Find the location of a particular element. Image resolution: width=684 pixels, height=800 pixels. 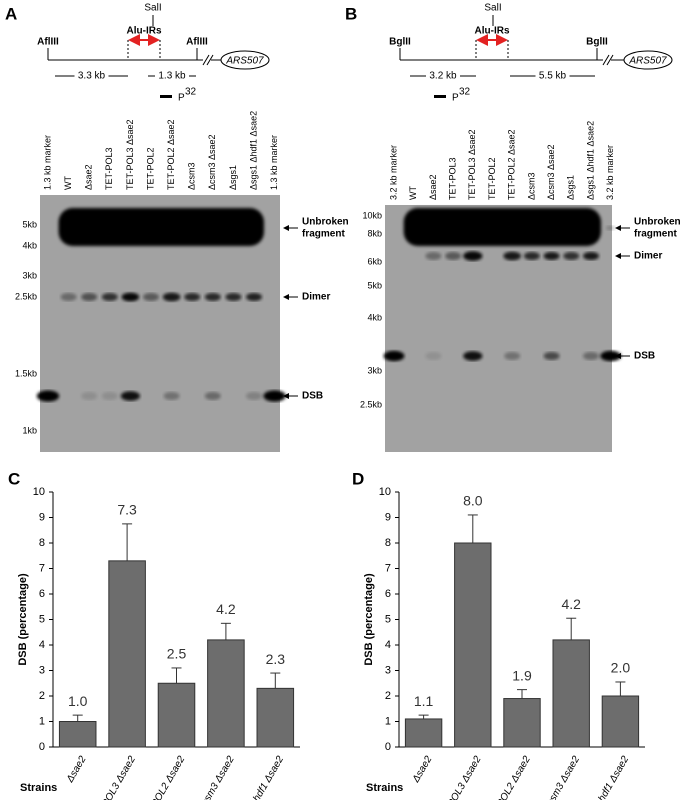

size-label: 8kb is located at coordinates (374, 233).